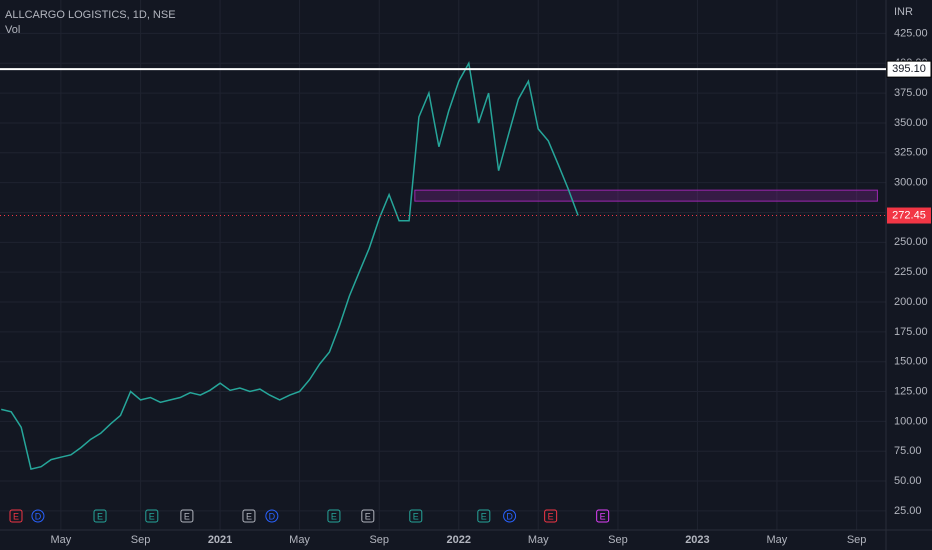 The width and height of the screenshot is (932, 550). I want to click on last-price-tag, so click(909, 215).